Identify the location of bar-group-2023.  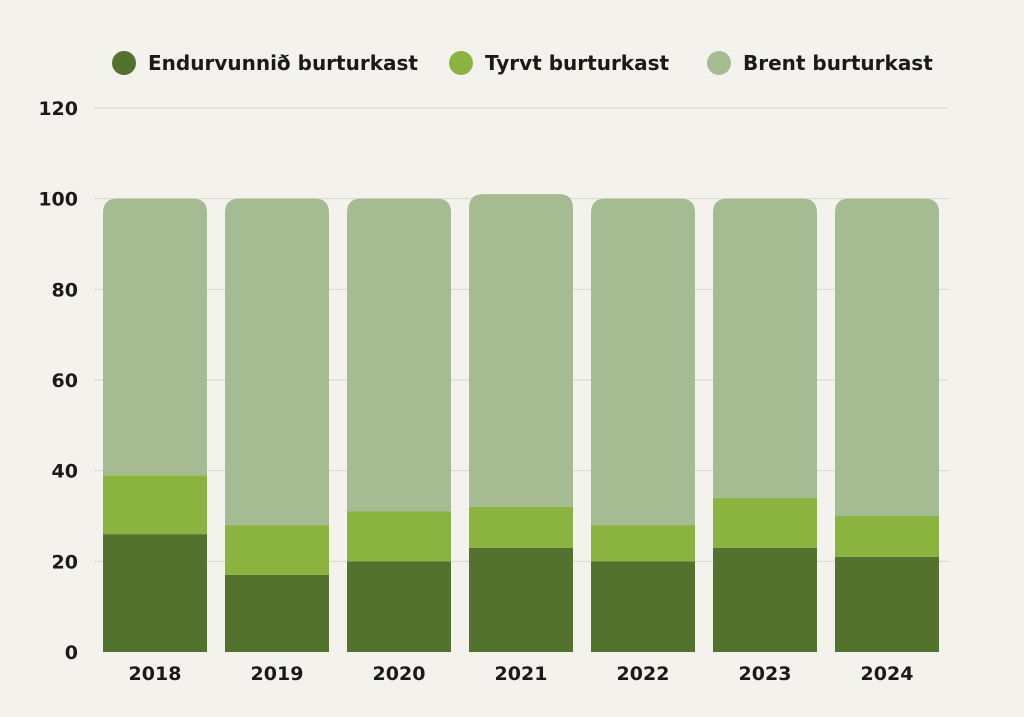
(765, 425).